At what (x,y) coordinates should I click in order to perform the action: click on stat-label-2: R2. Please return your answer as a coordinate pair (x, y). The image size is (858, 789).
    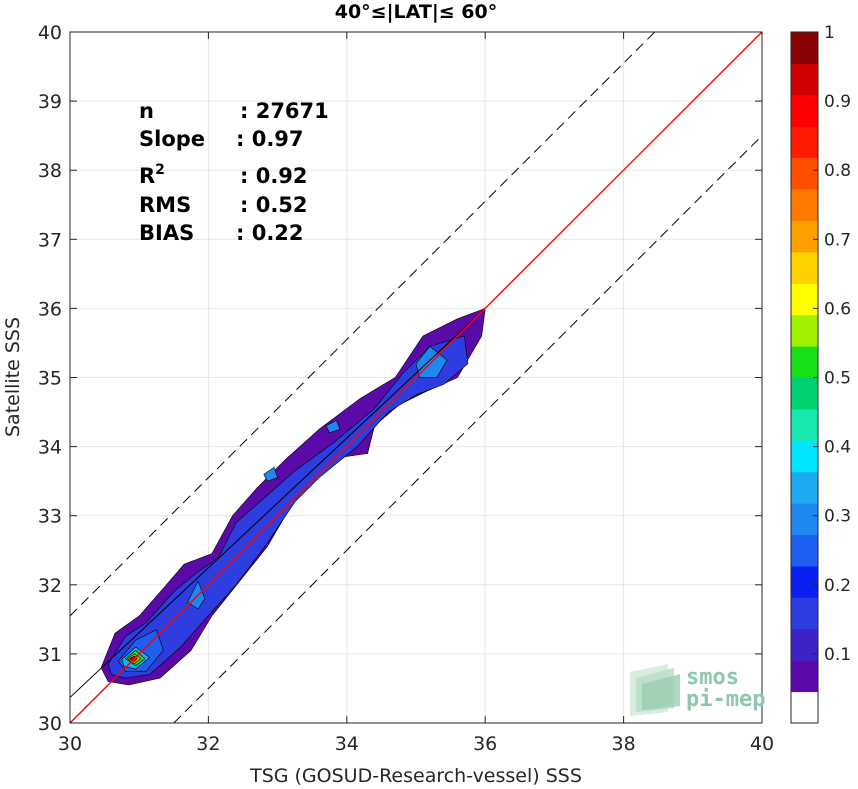
    Looking at the image, I should click on (152, 175).